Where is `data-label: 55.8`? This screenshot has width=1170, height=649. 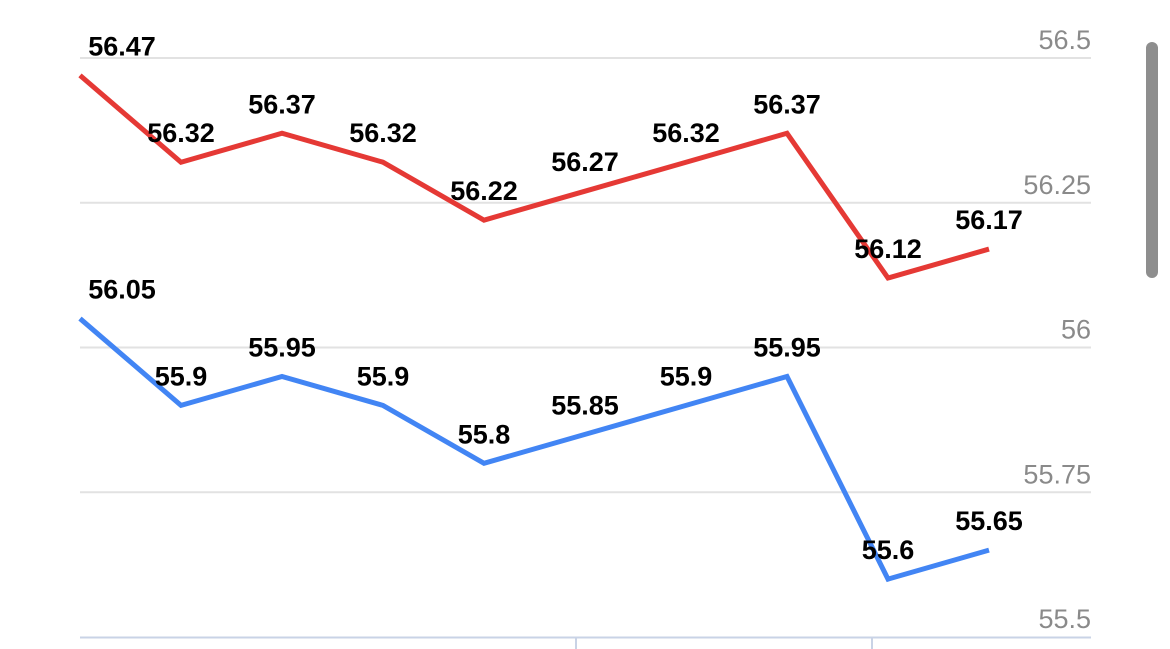
data-label: 55.8 is located at coordinates (484, 434).